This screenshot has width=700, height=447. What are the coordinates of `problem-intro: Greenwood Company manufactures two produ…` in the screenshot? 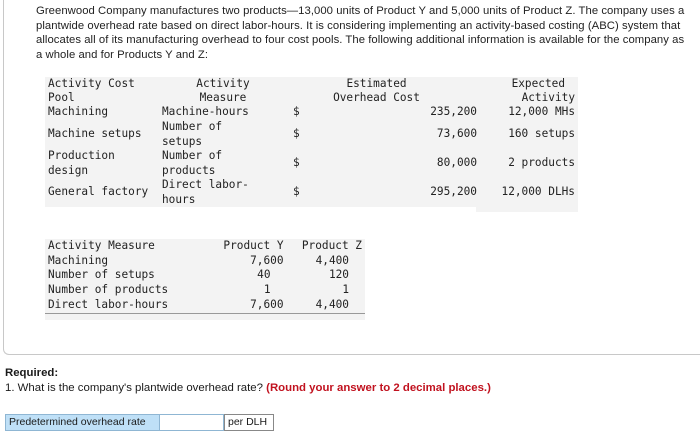 It's located at (360, 33).